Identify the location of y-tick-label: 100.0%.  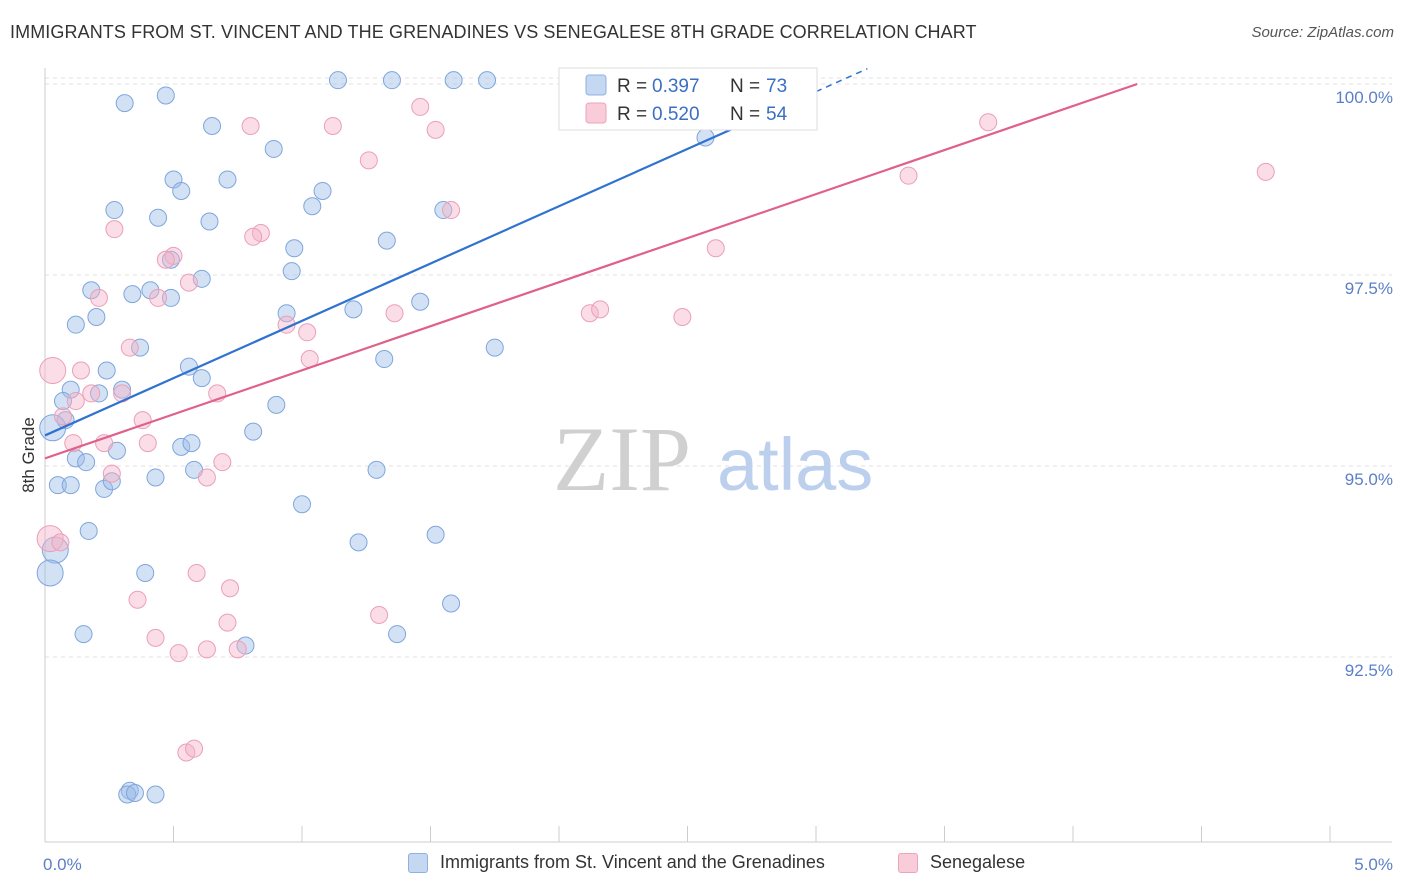
(1364, 97).